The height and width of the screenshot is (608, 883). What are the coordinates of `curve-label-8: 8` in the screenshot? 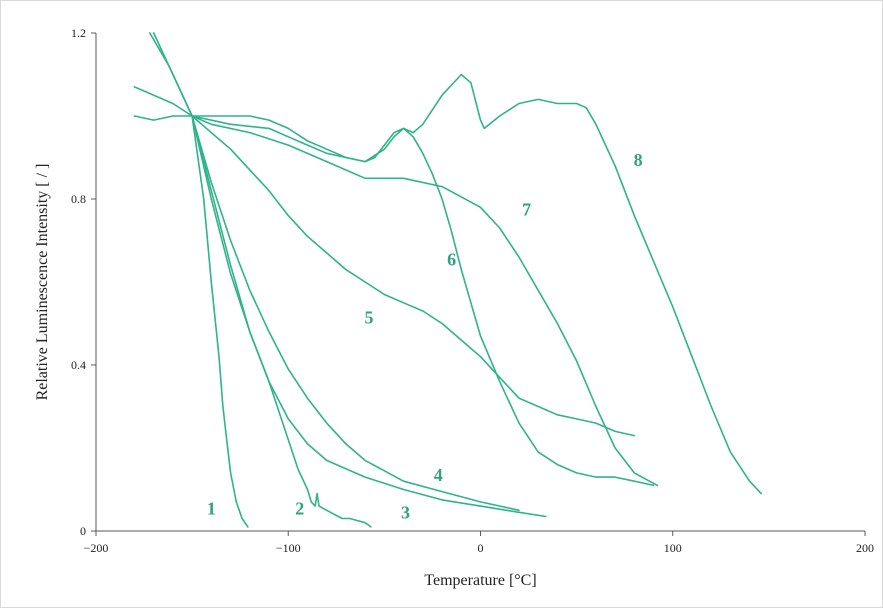 It's located at (638, 160).